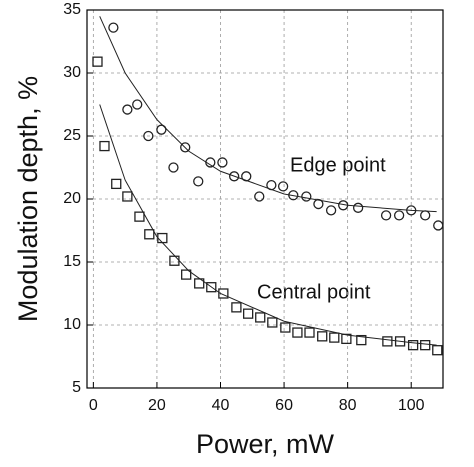  What do you see at coordinates (72, 324) in the screenshot?
I see `y-tick-label: 10` at bounding box center [72, 324].